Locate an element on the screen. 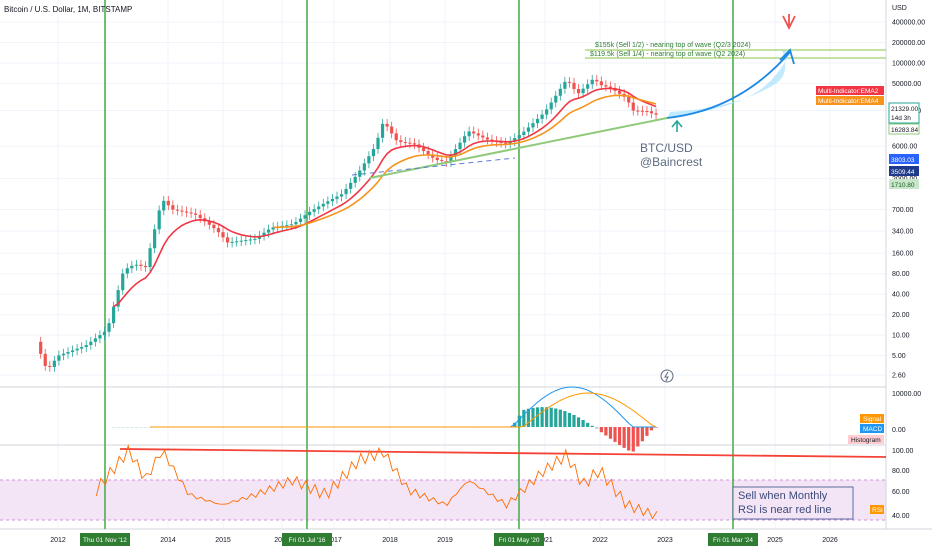 This screenshot has width=932, height=550. ema-slow-legend: Multi-Indicator:EMA4 is located at coordinates (848, 101).